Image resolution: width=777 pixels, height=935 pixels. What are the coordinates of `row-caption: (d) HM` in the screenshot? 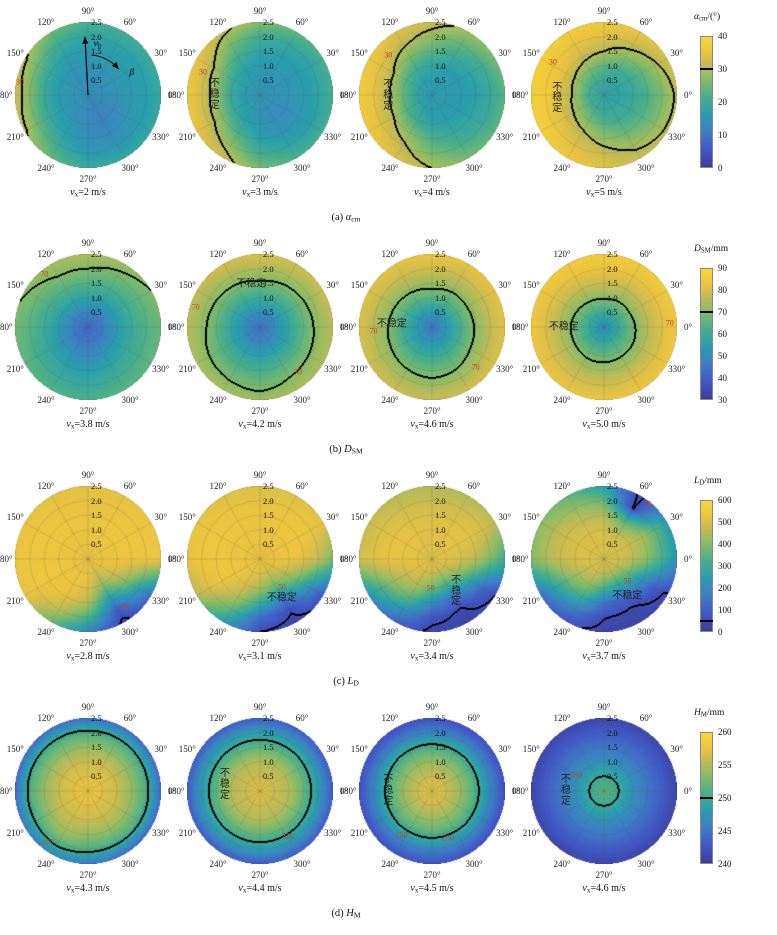 It's located at (346, 914).